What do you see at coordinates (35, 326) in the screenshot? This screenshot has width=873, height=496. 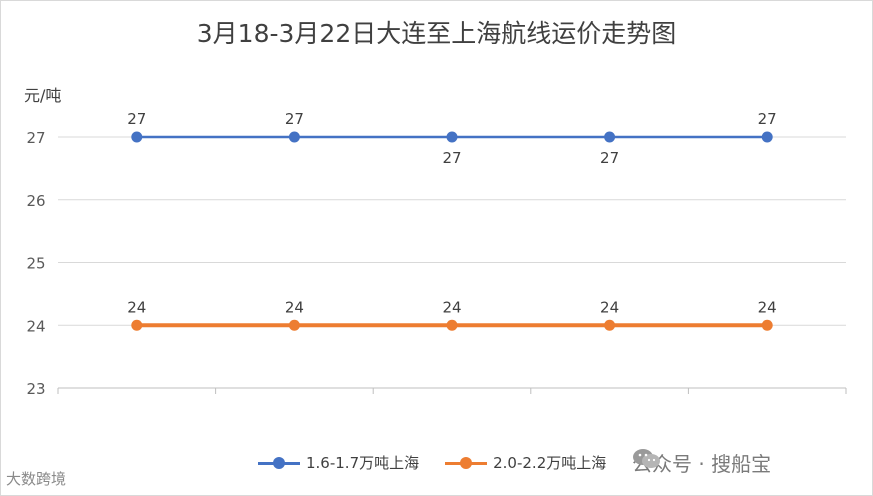 I see `y-tick-label-24: 24` at bounding box center [35, 326].